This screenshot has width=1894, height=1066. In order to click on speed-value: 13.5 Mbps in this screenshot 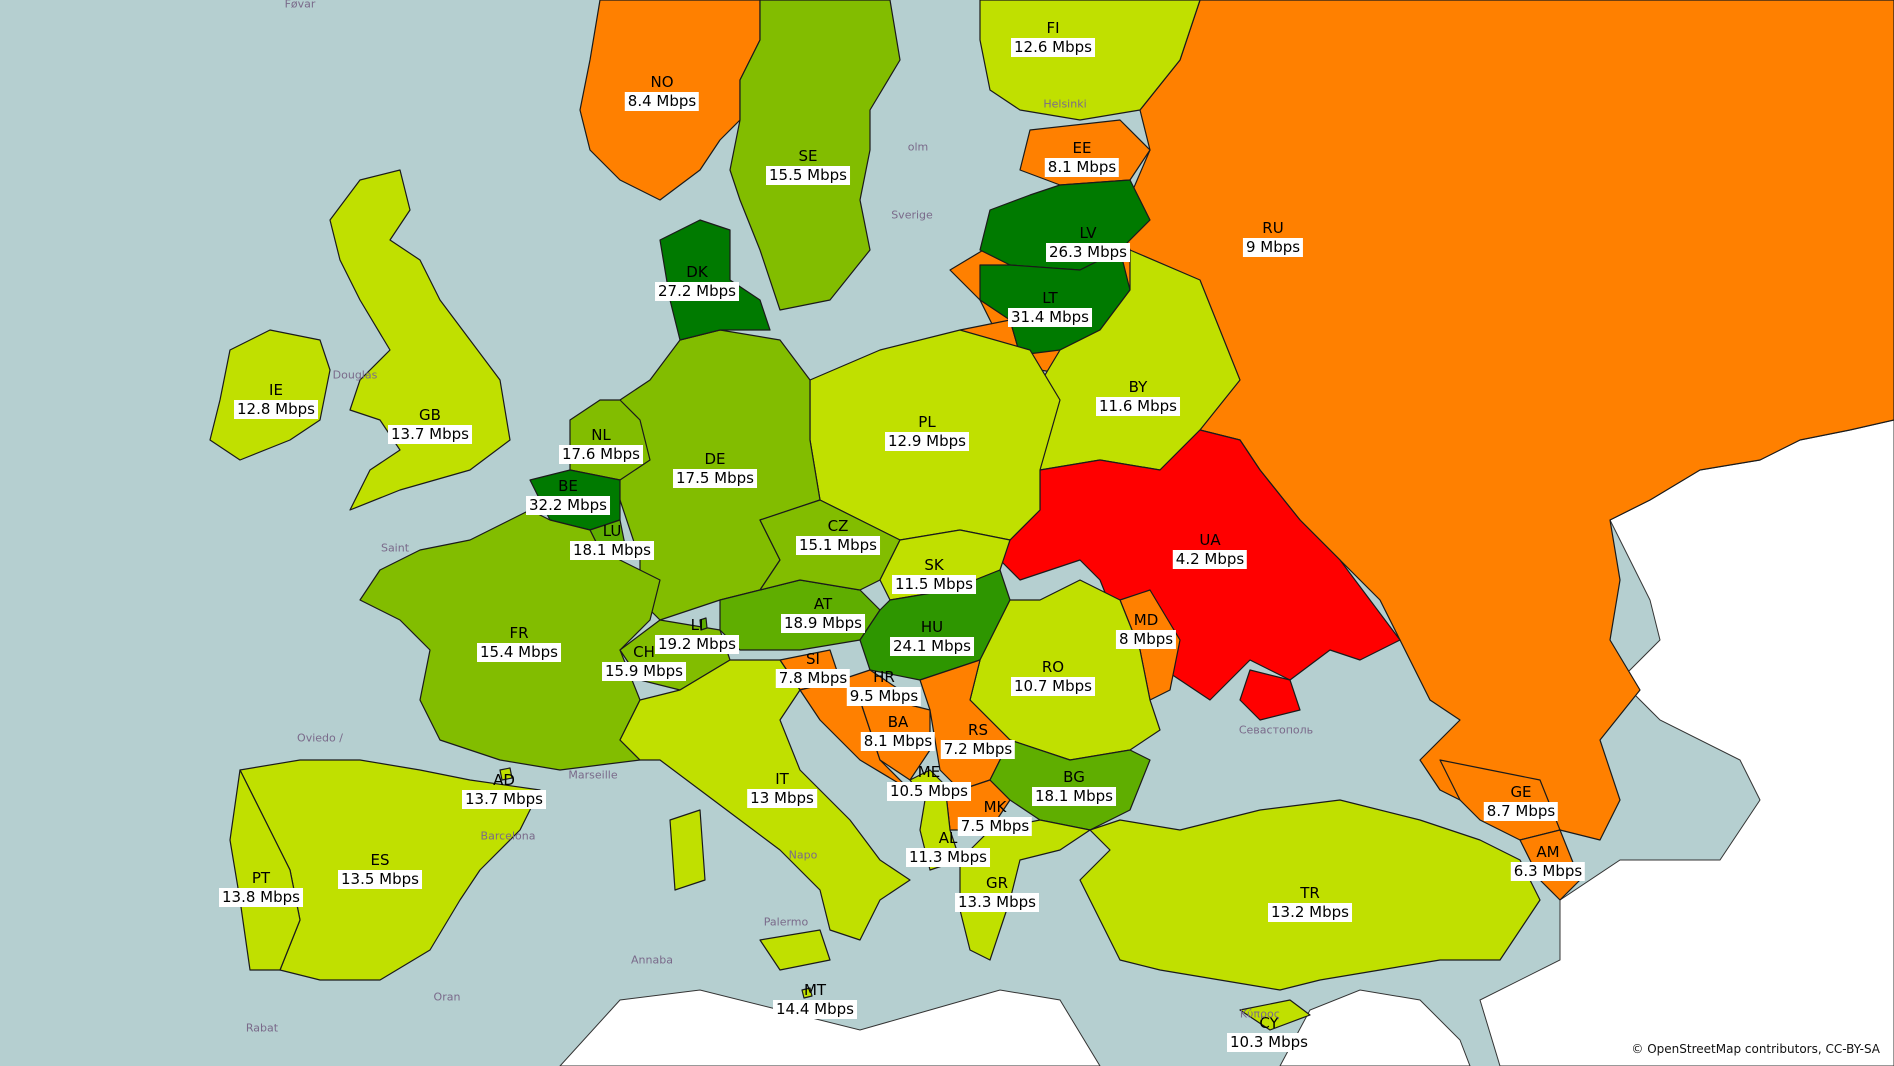, I will do `click(380, 879)`.